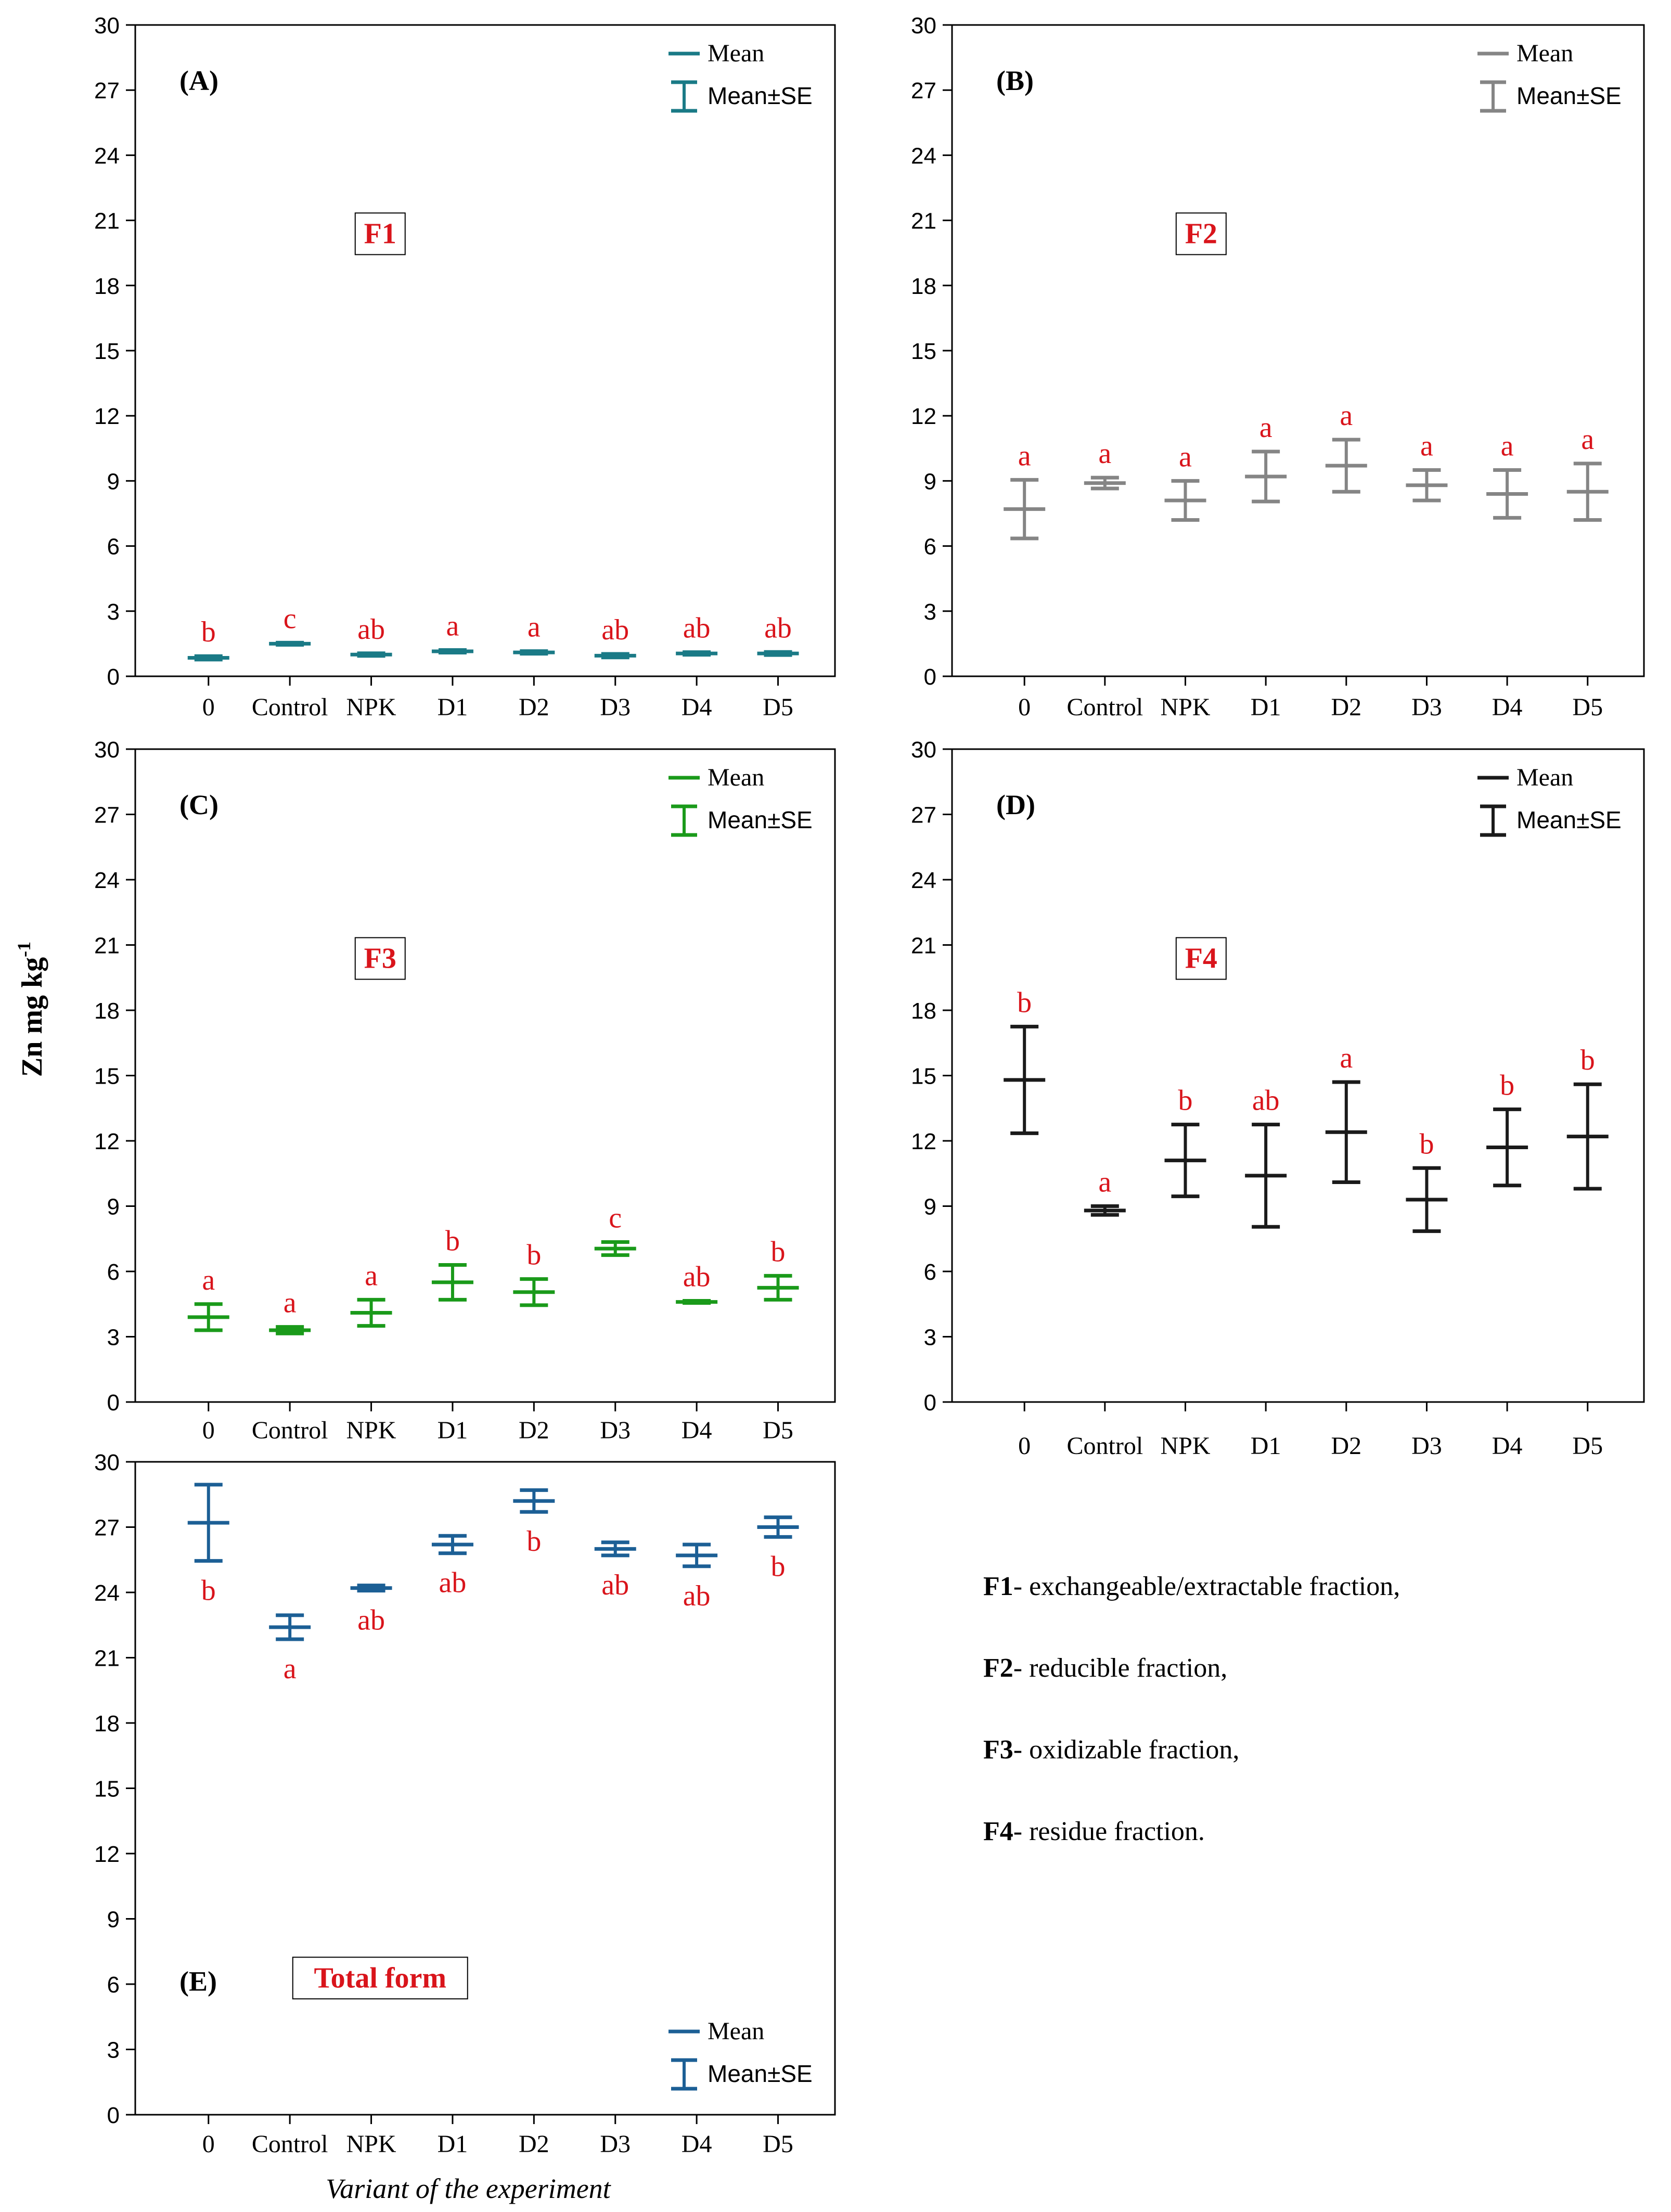  I want to click on data-point-NPK: ab, so click(371, 1610).